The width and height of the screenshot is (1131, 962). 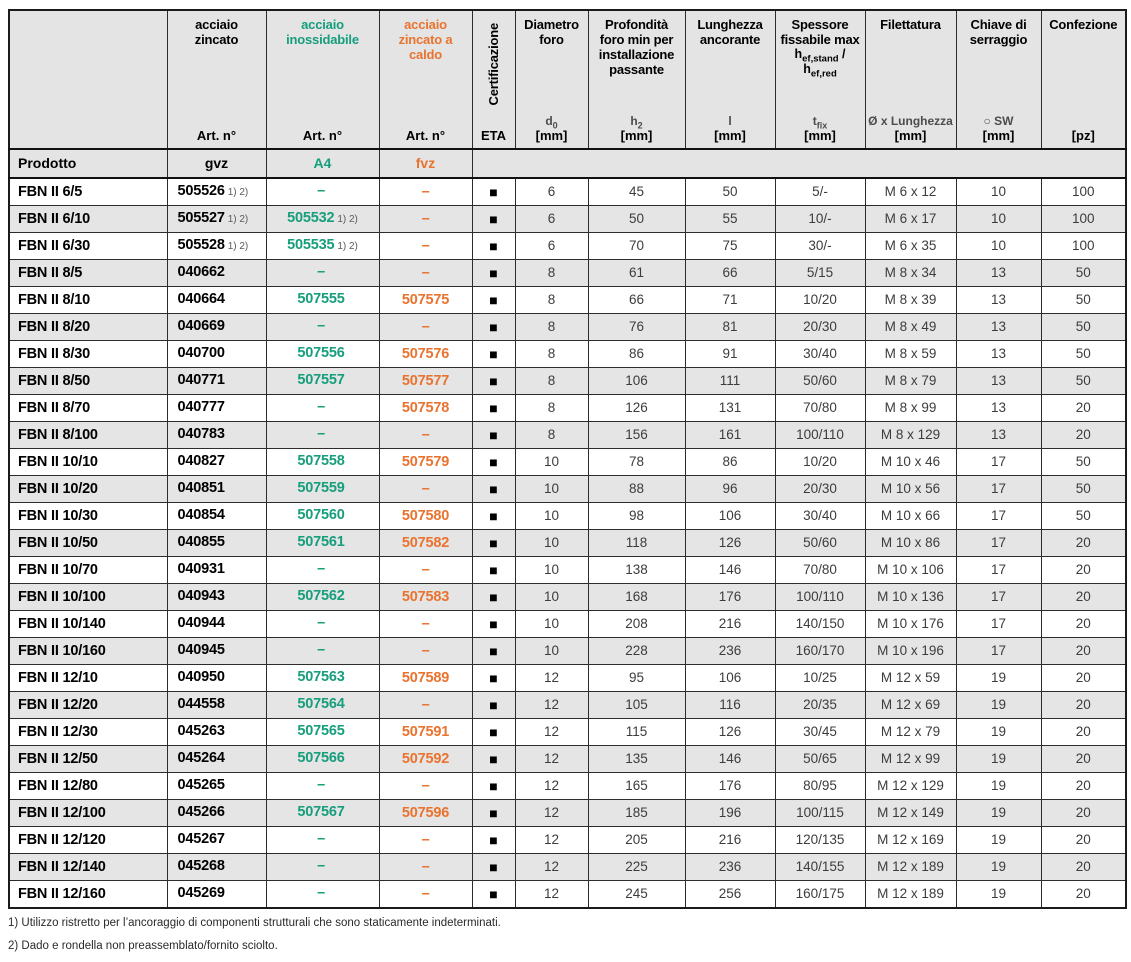 I want to click on anchor-length-value: 216, so click(x=730, y=840).